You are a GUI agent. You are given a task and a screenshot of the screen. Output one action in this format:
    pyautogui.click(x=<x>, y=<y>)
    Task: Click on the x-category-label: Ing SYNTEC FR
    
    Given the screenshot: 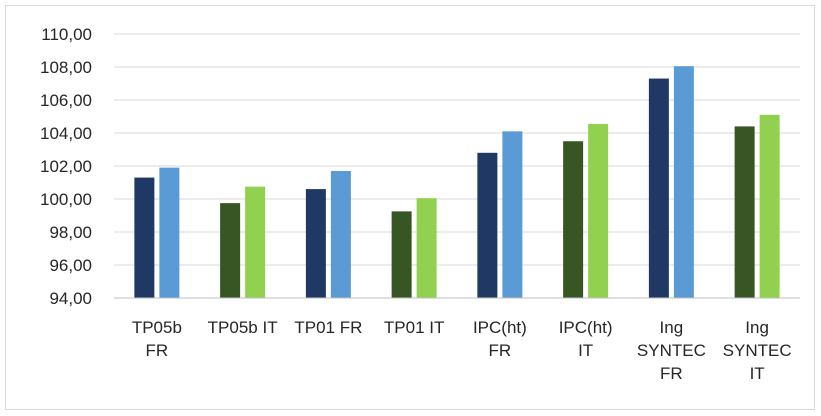 What is the action you would take?
    pyautogui.click(x=671, y=350)
    